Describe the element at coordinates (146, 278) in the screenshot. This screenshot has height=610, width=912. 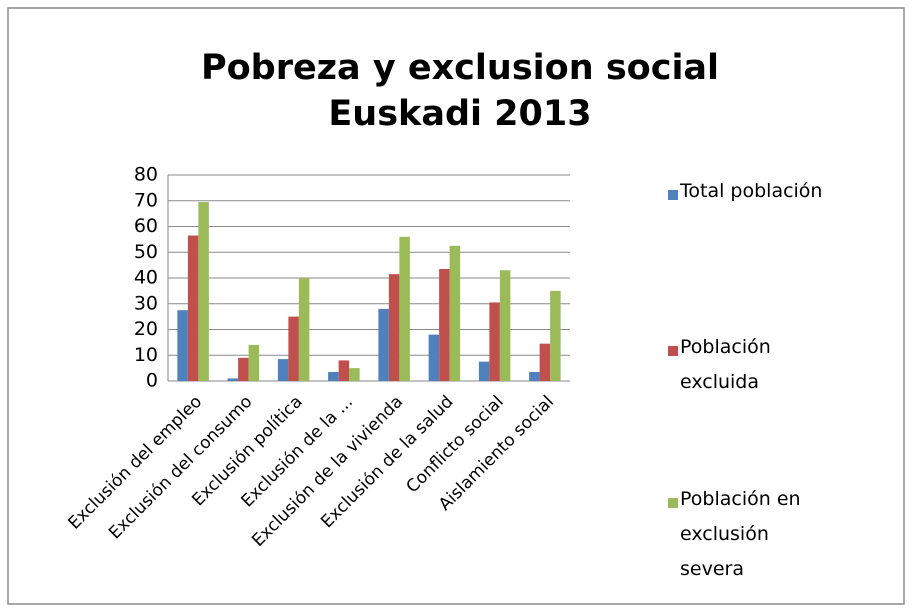
I see `y-tick-label: 40` at that location.